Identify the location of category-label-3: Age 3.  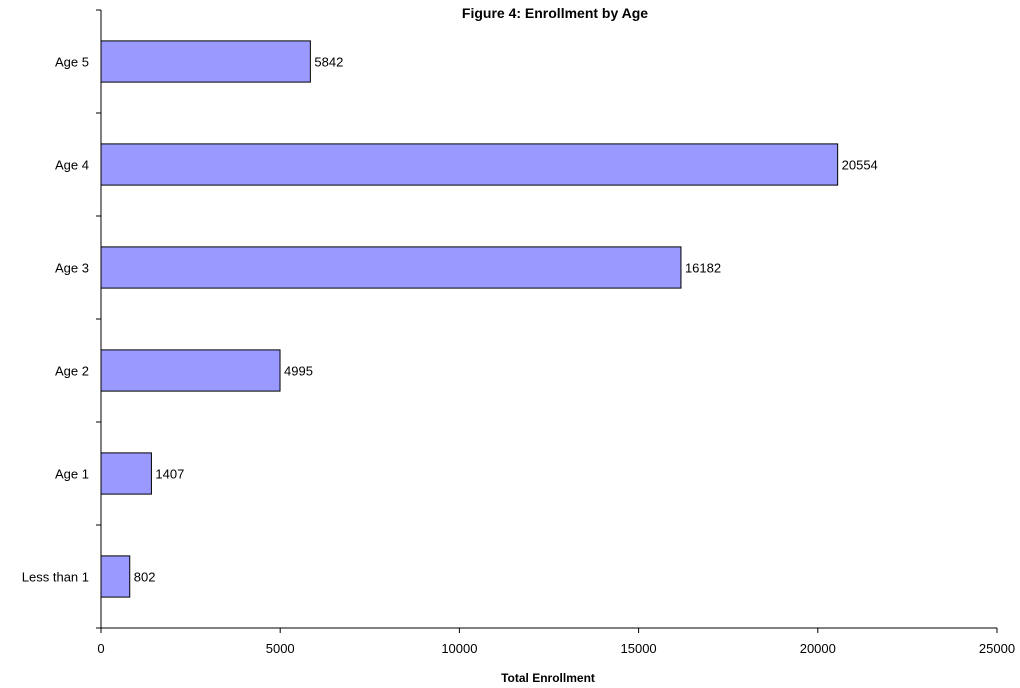
(72, 268).